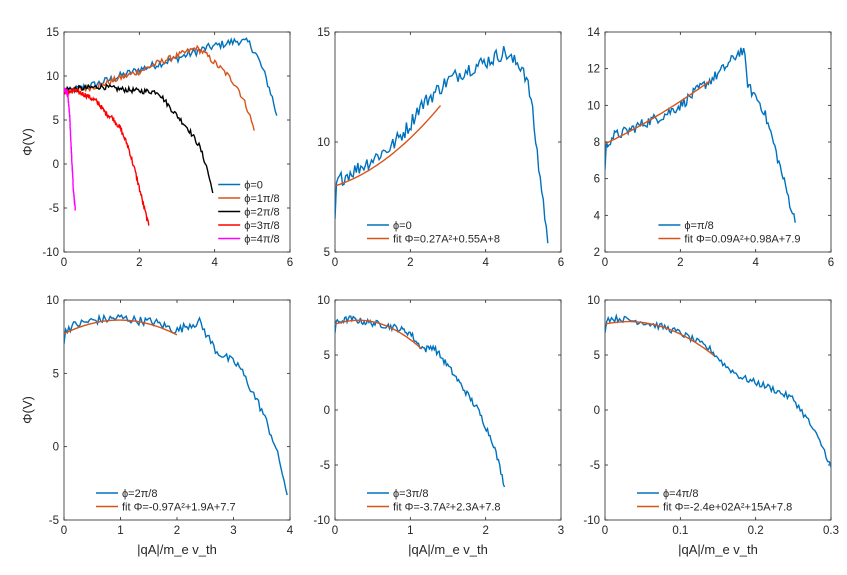 Image resolution: width=847 pixels, height=575 pixels. What do you see at coordinates (597, 216) in the screenshot?
I see `y-tick-label: 4` at bounding box center [597, 216].